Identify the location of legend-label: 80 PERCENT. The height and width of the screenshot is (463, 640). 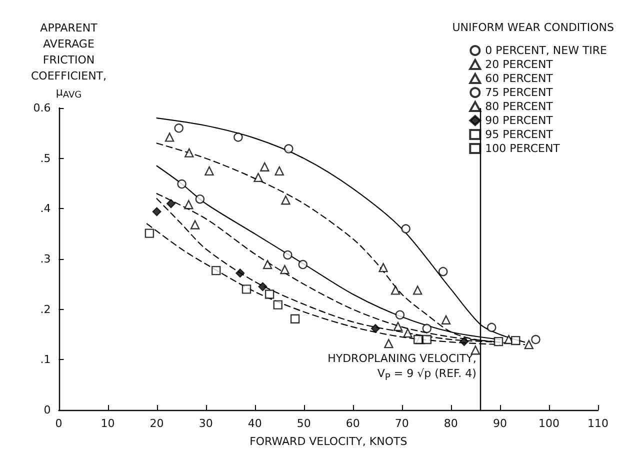
(519, 106).